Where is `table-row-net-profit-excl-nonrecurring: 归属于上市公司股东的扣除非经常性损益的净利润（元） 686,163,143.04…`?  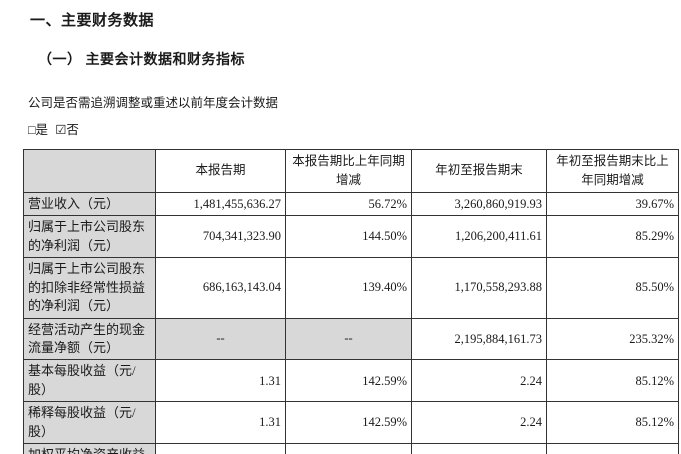 table-row-net-profit-excl-nonrecurring: 归属于上市公司股东的扣除非经常性损益的净利润（元） 686,163,143.04… is located at coordinates (351, 288).